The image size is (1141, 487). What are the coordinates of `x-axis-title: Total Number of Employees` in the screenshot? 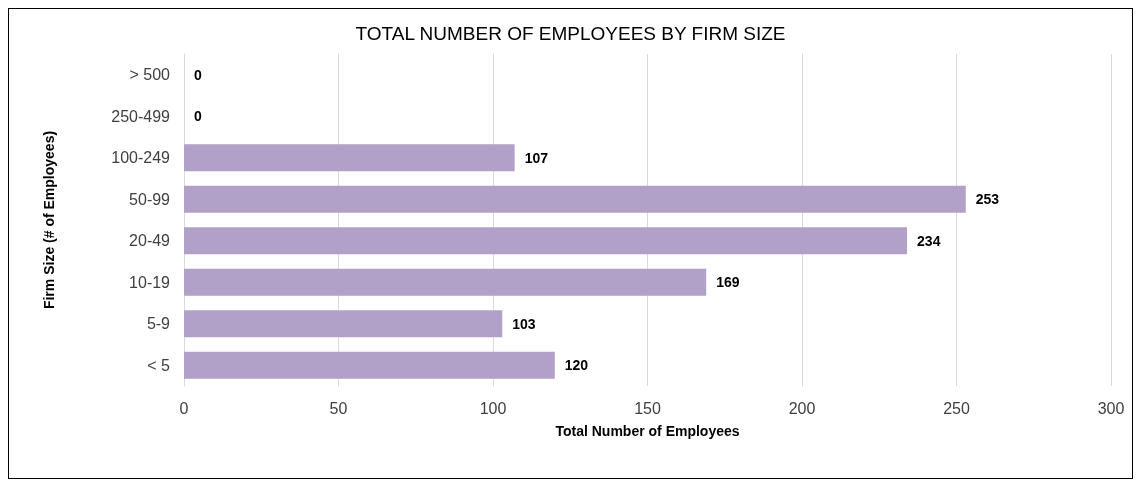 It's located at (647, 431).